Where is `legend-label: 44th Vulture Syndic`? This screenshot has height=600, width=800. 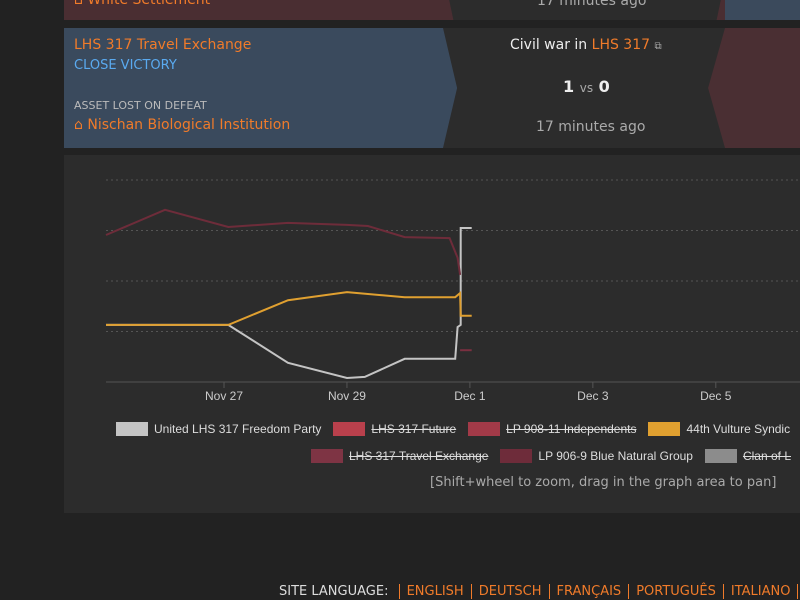
legend-label: 44th Vulture Syndic is located at coordinates (738, 429).